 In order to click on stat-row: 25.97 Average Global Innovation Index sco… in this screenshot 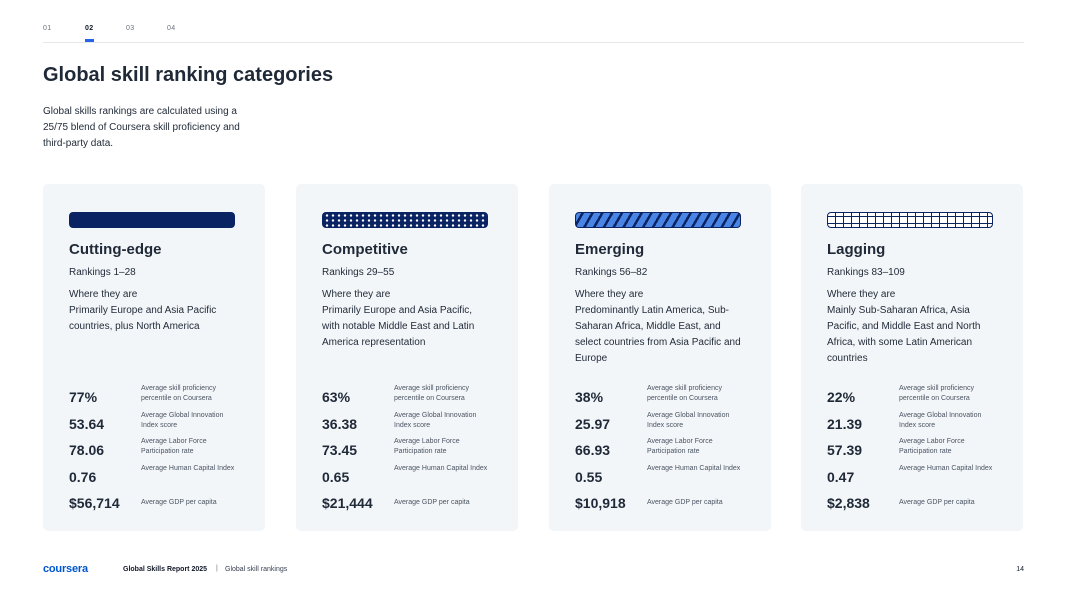, I will do `click(665, 424)`.